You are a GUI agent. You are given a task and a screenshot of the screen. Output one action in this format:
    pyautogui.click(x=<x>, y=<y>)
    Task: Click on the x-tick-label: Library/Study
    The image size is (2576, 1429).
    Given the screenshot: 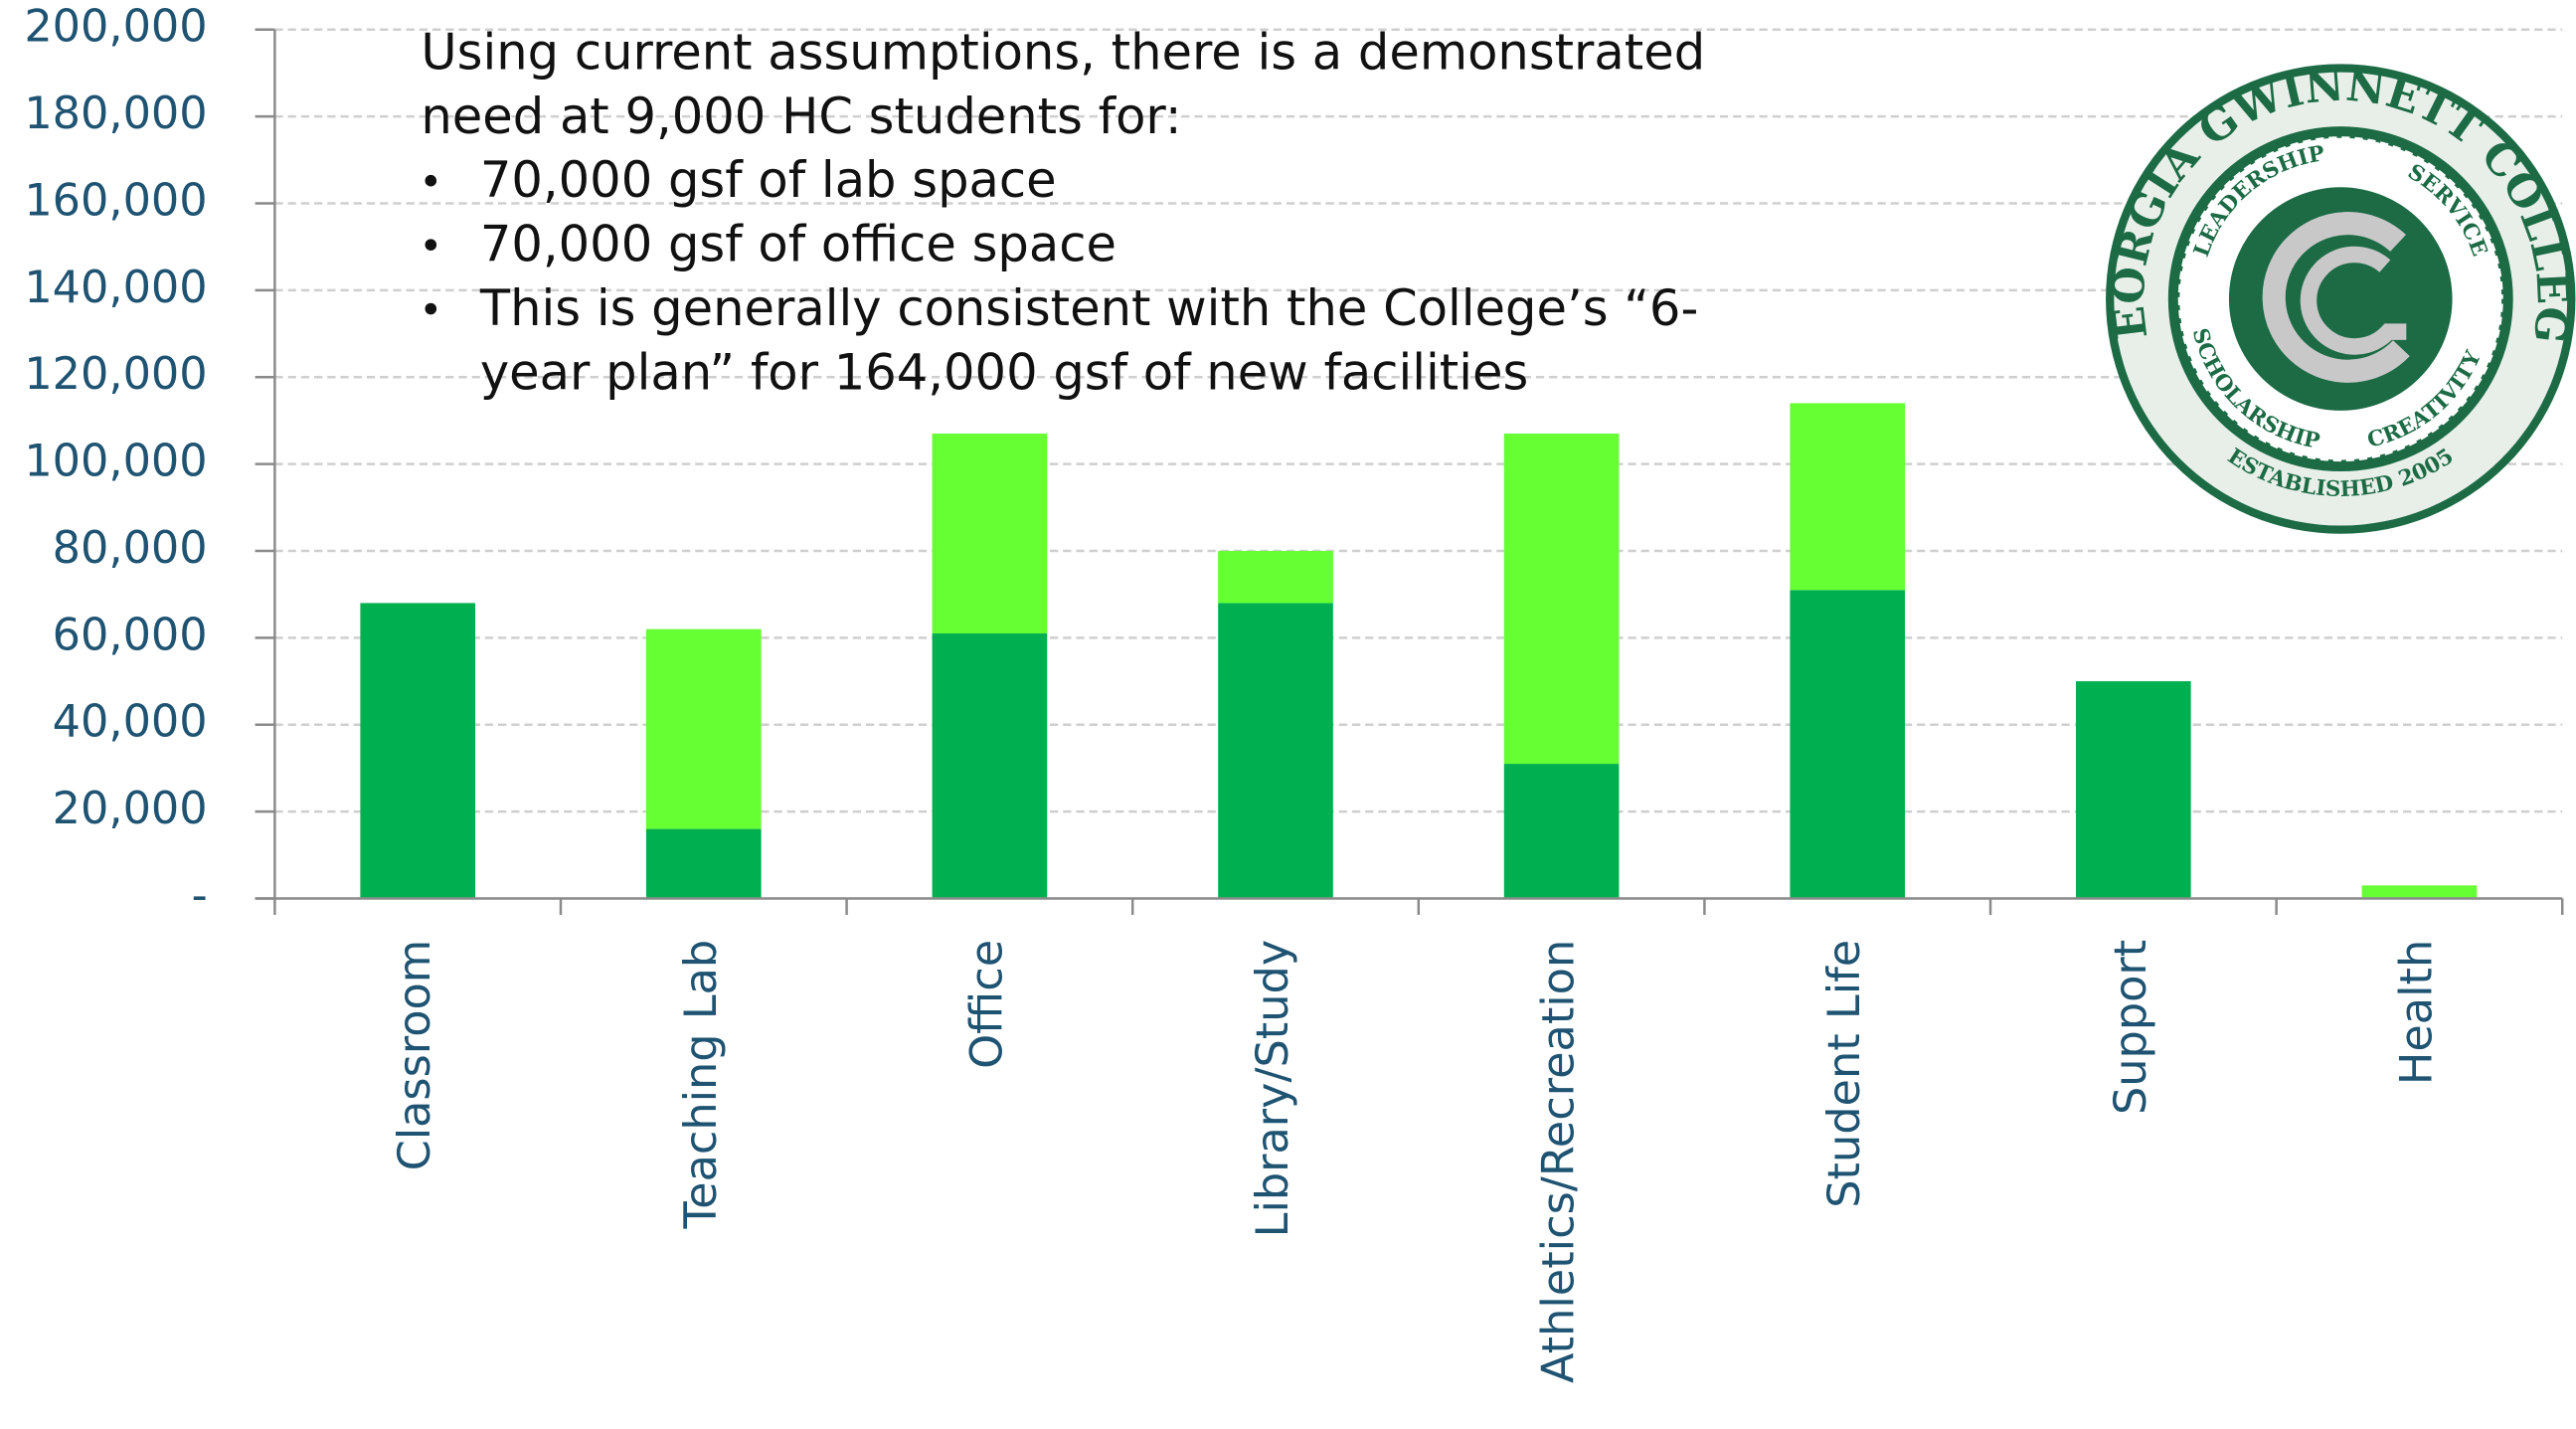 What is the action you would take?
    pyautogui.click(x=1272, y=1089)
    